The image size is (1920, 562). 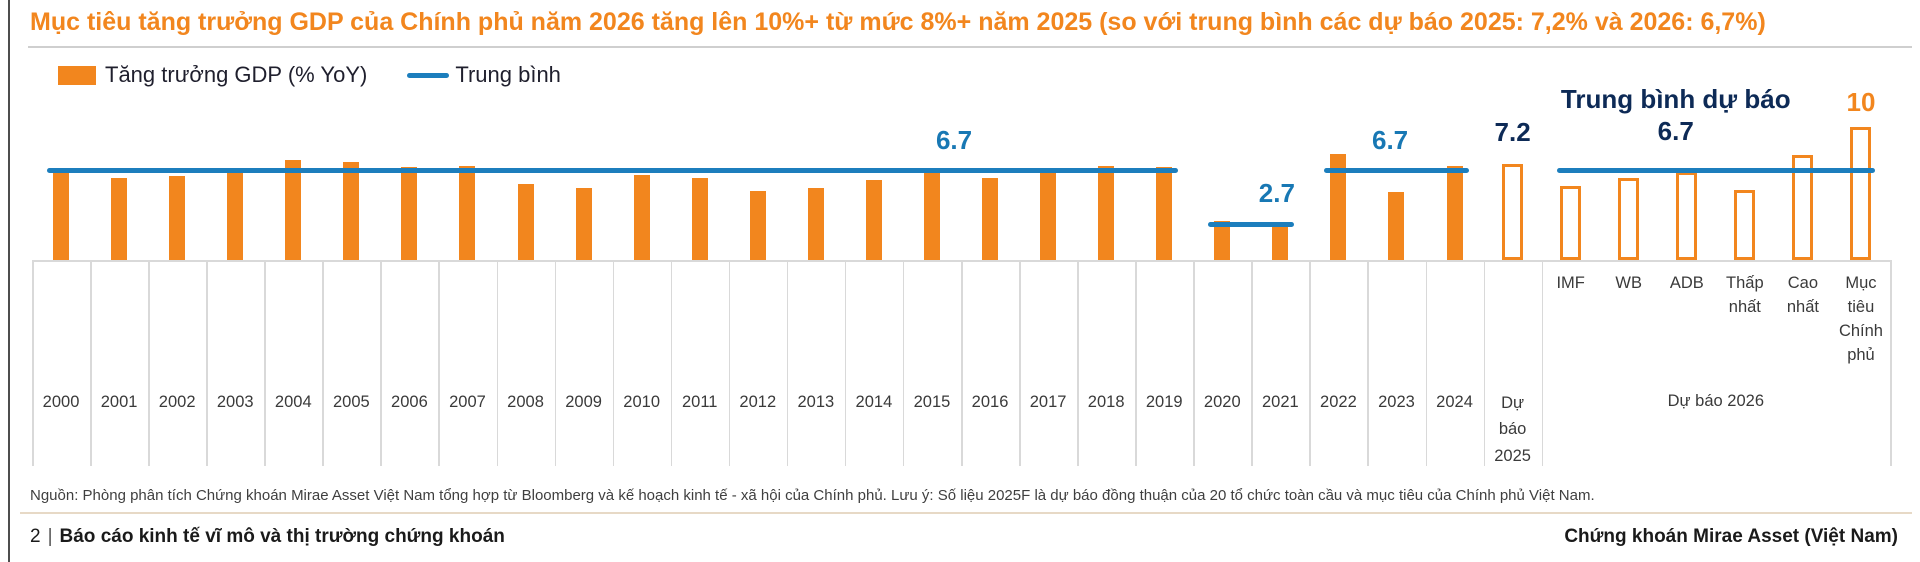 I want to click on legend-line-swatch, so click(x=428, y=75).